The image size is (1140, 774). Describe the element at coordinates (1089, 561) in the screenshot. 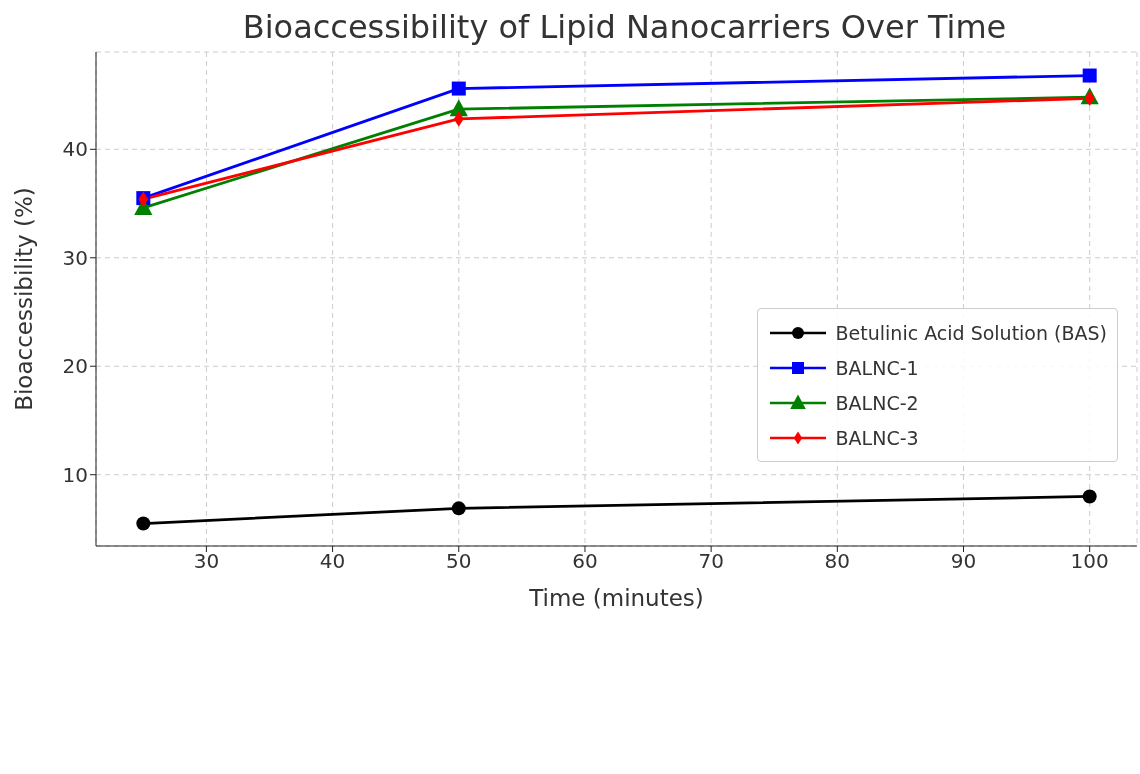

I see `x-tick-label: 100` at that location.